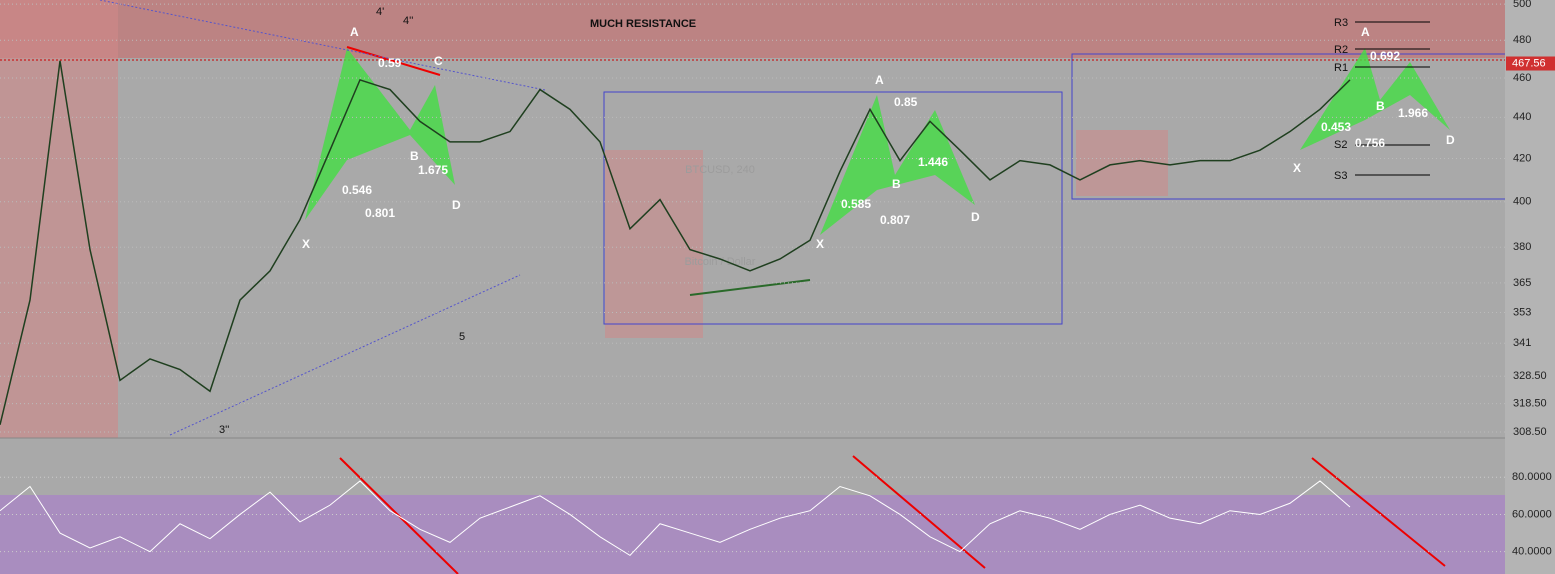 This screenshot has height=574, width=1555. What do you see at coordinates (224, 430) in the screenshot?
I see `annotation: 3''` at bounding box center [224, 430].